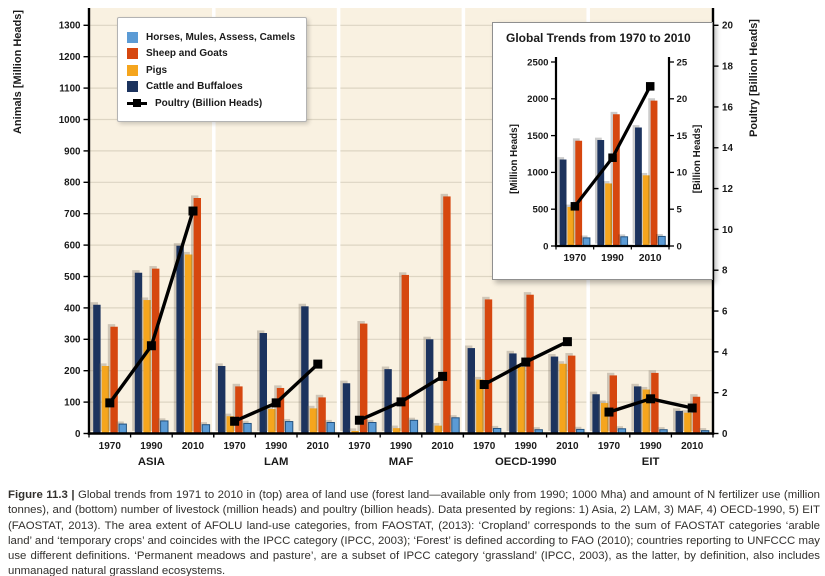 This screenshot has height=576, width=825. I want to click on inset-title: Global Trends from 1970 to 2010, so click(598, 38).